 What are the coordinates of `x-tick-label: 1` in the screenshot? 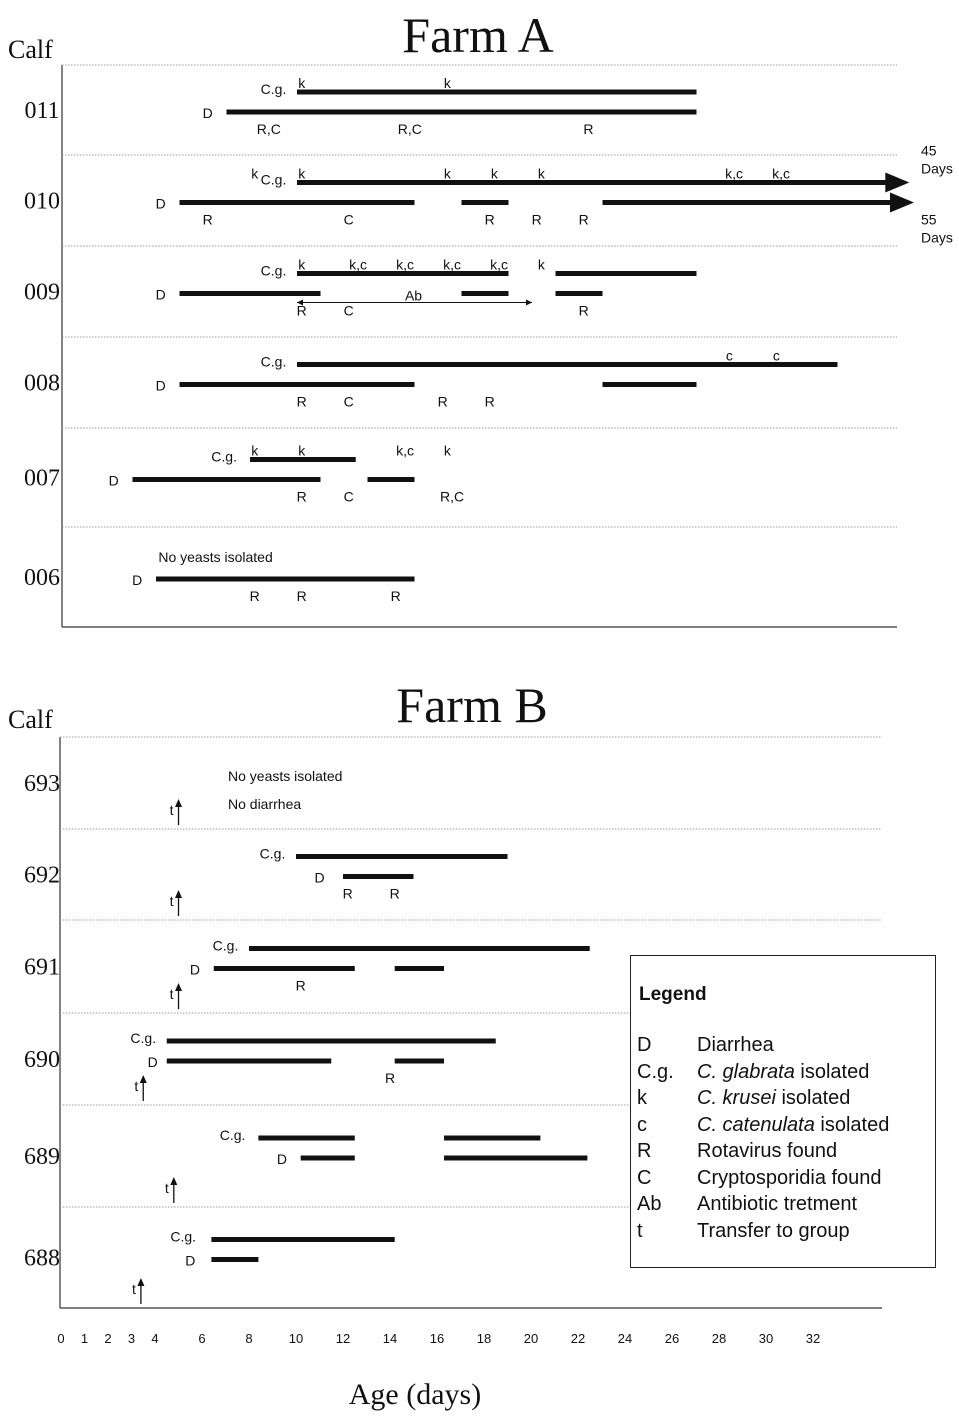 It's located at (84, 1338).